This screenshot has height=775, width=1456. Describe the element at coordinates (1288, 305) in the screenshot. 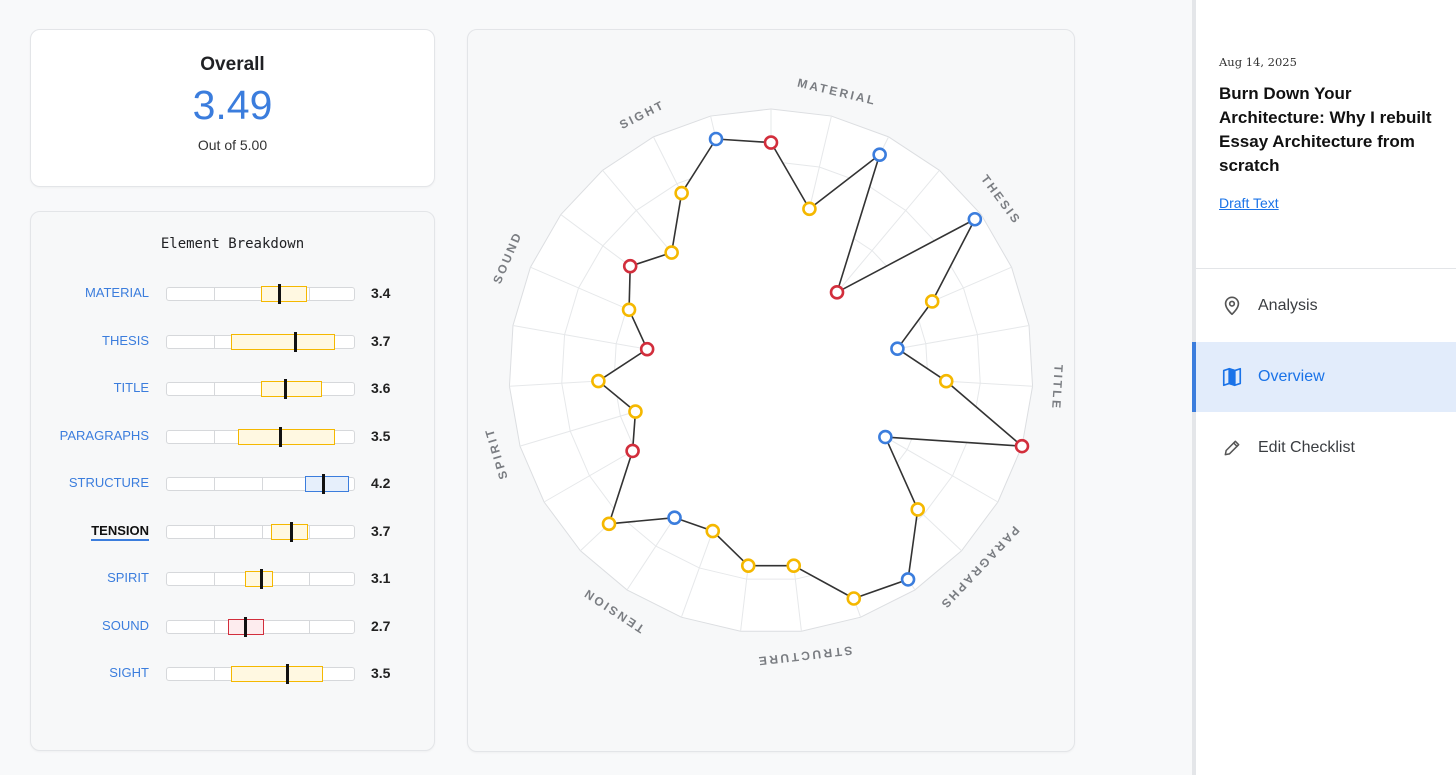

I see `nav-item-label: Analysis` at that location.